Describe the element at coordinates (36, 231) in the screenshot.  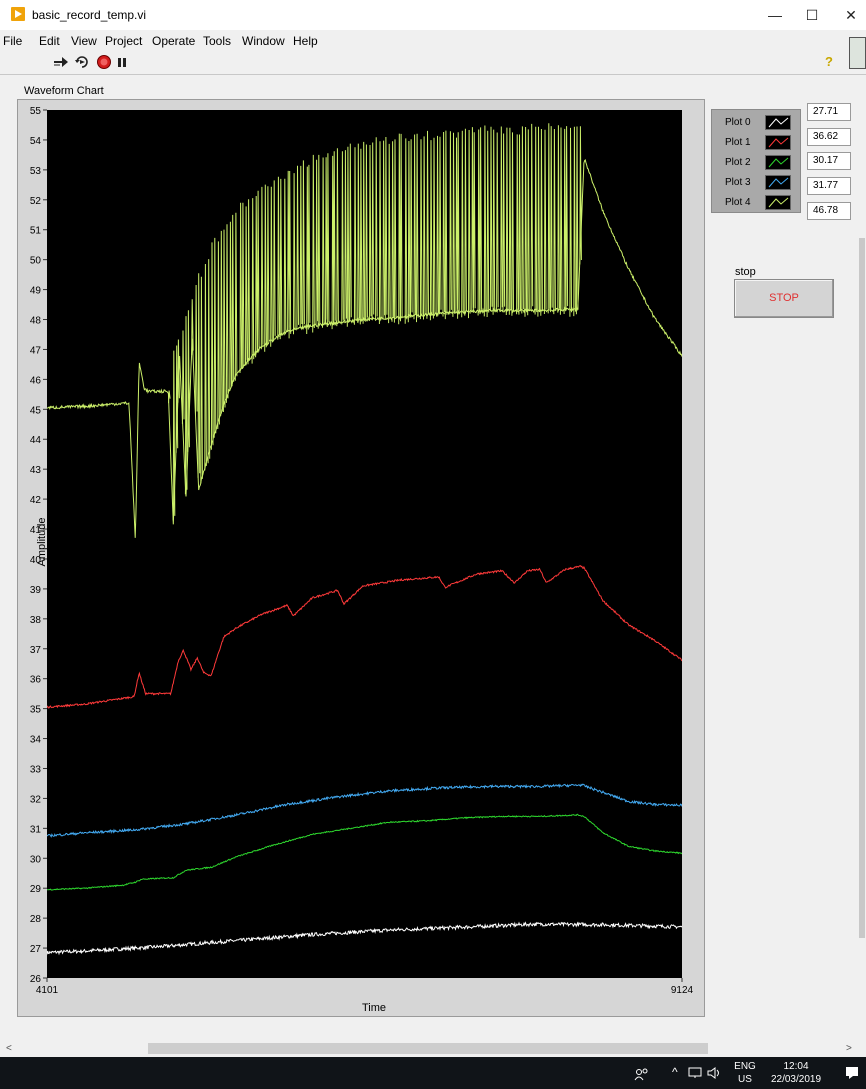
I see `y-tick-label: 51` at that location.